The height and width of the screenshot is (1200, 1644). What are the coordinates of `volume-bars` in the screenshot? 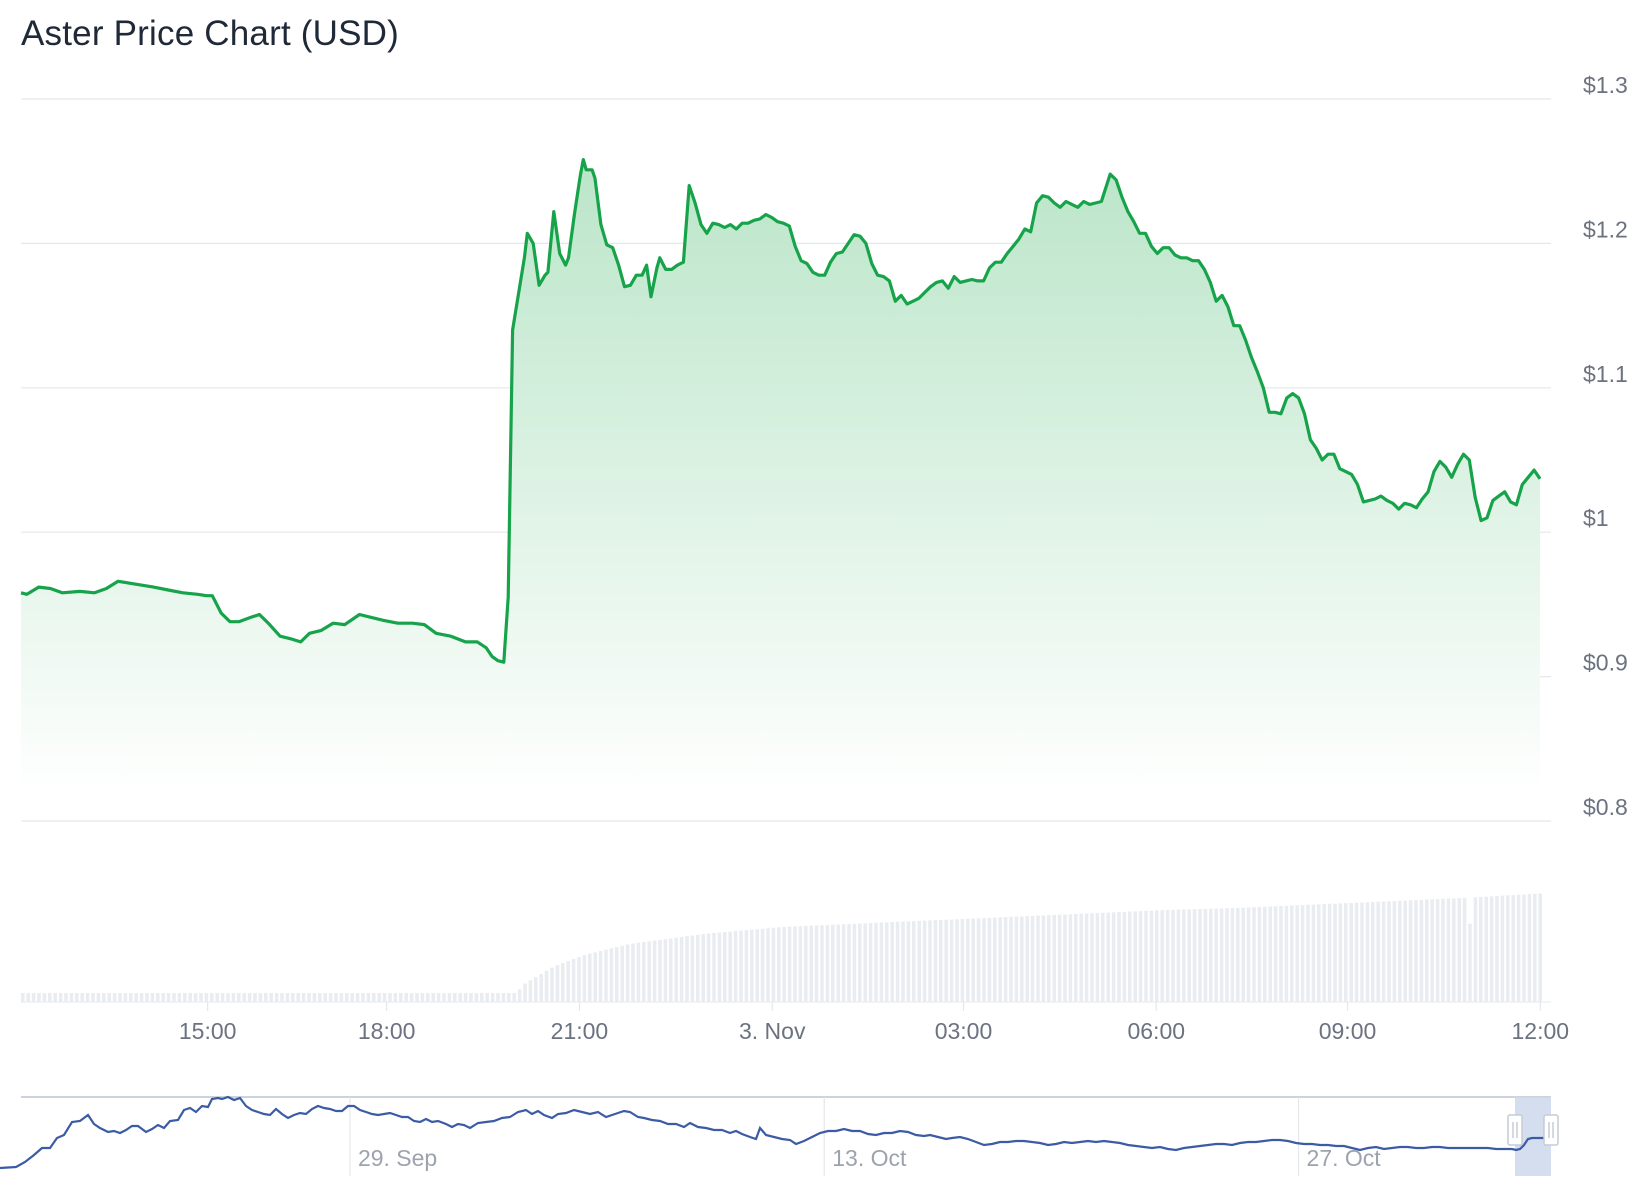 It's located at (786, 948).